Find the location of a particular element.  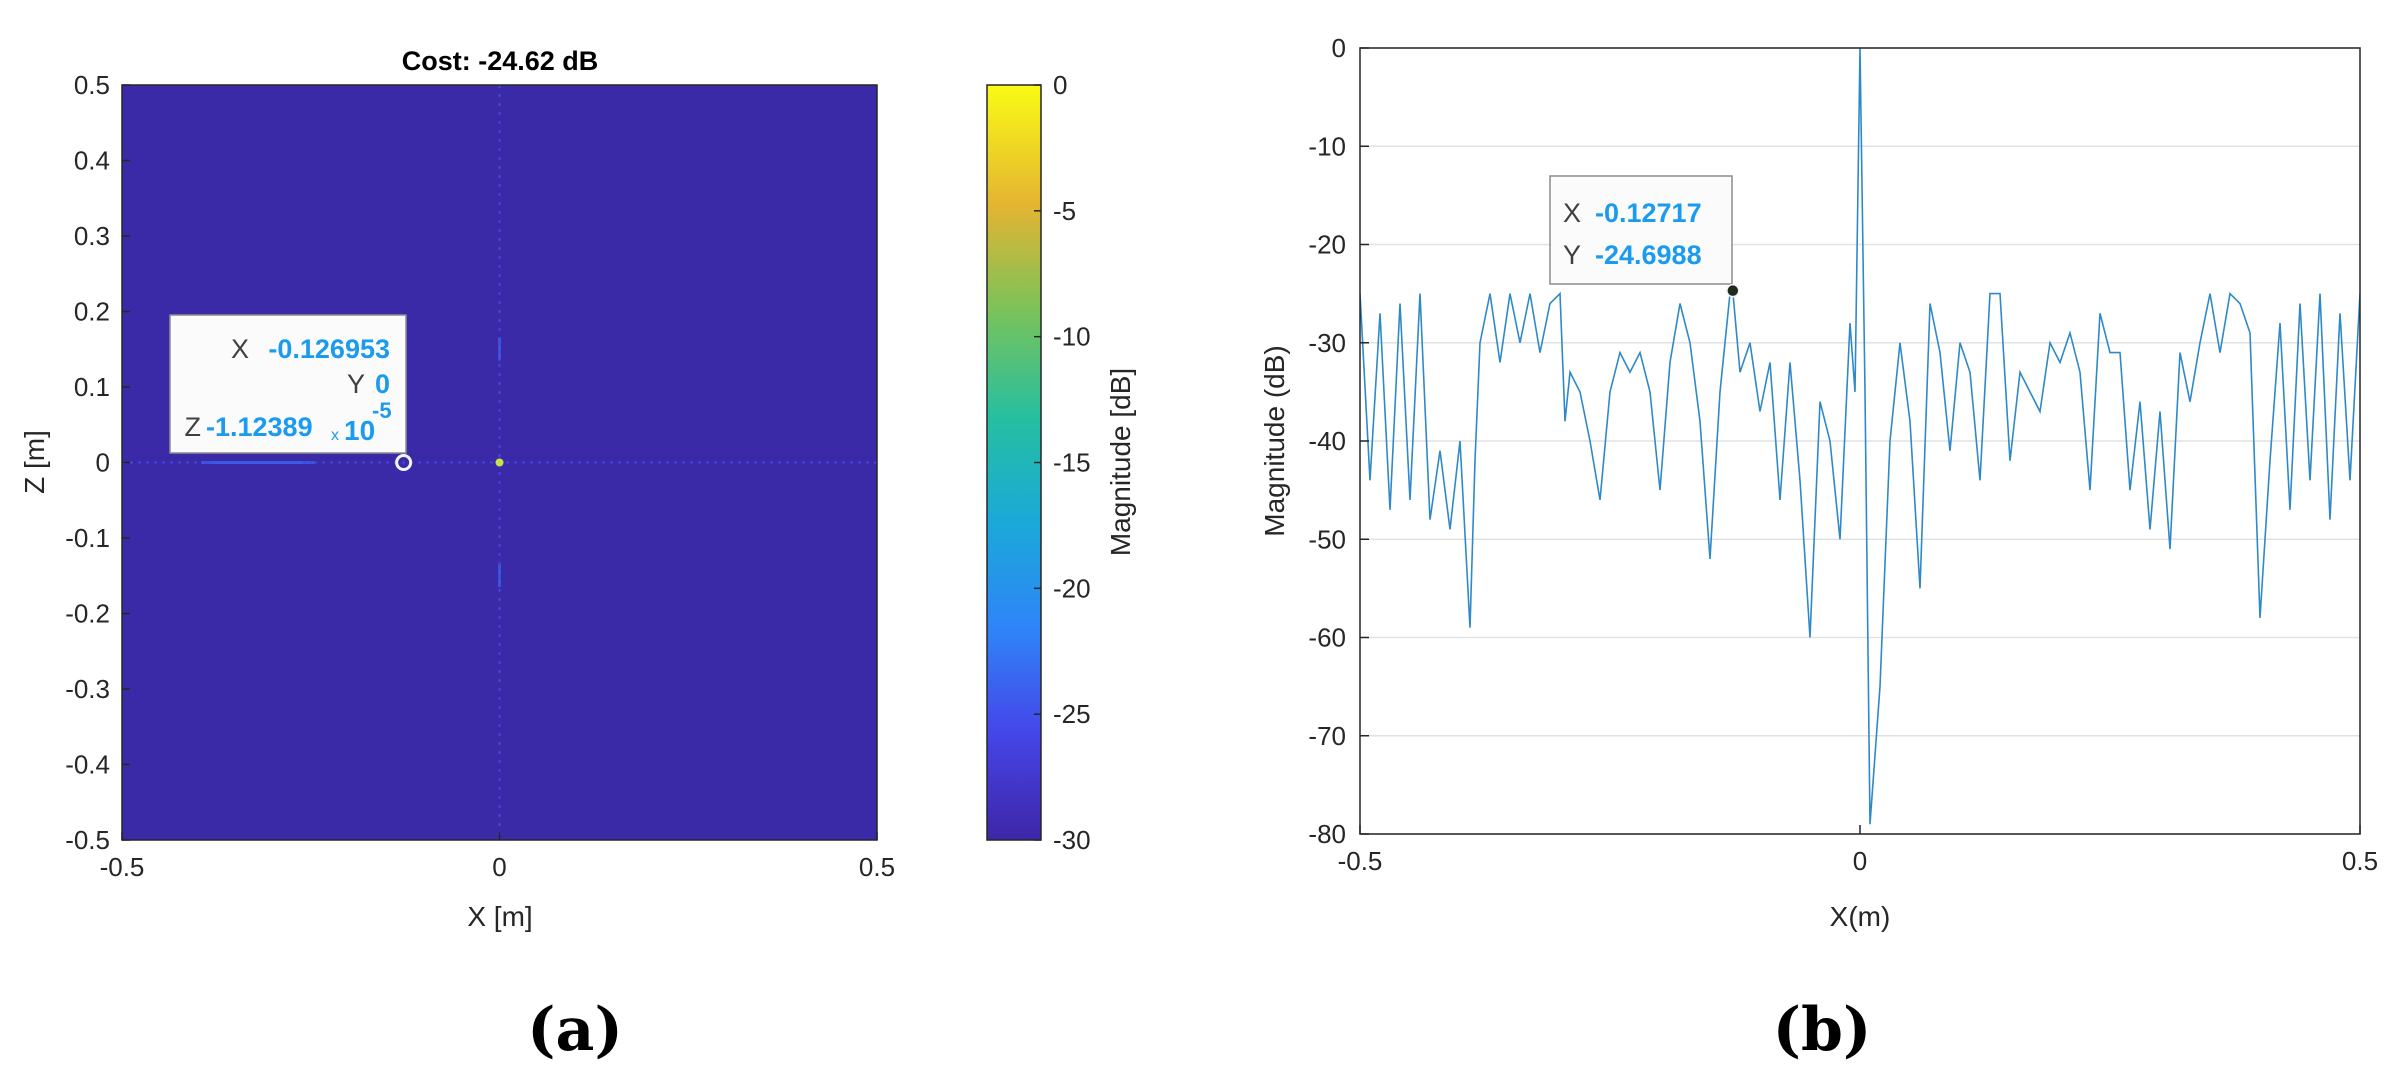

line-x-tick-label: 0 is located at coordinates (1860, 861).